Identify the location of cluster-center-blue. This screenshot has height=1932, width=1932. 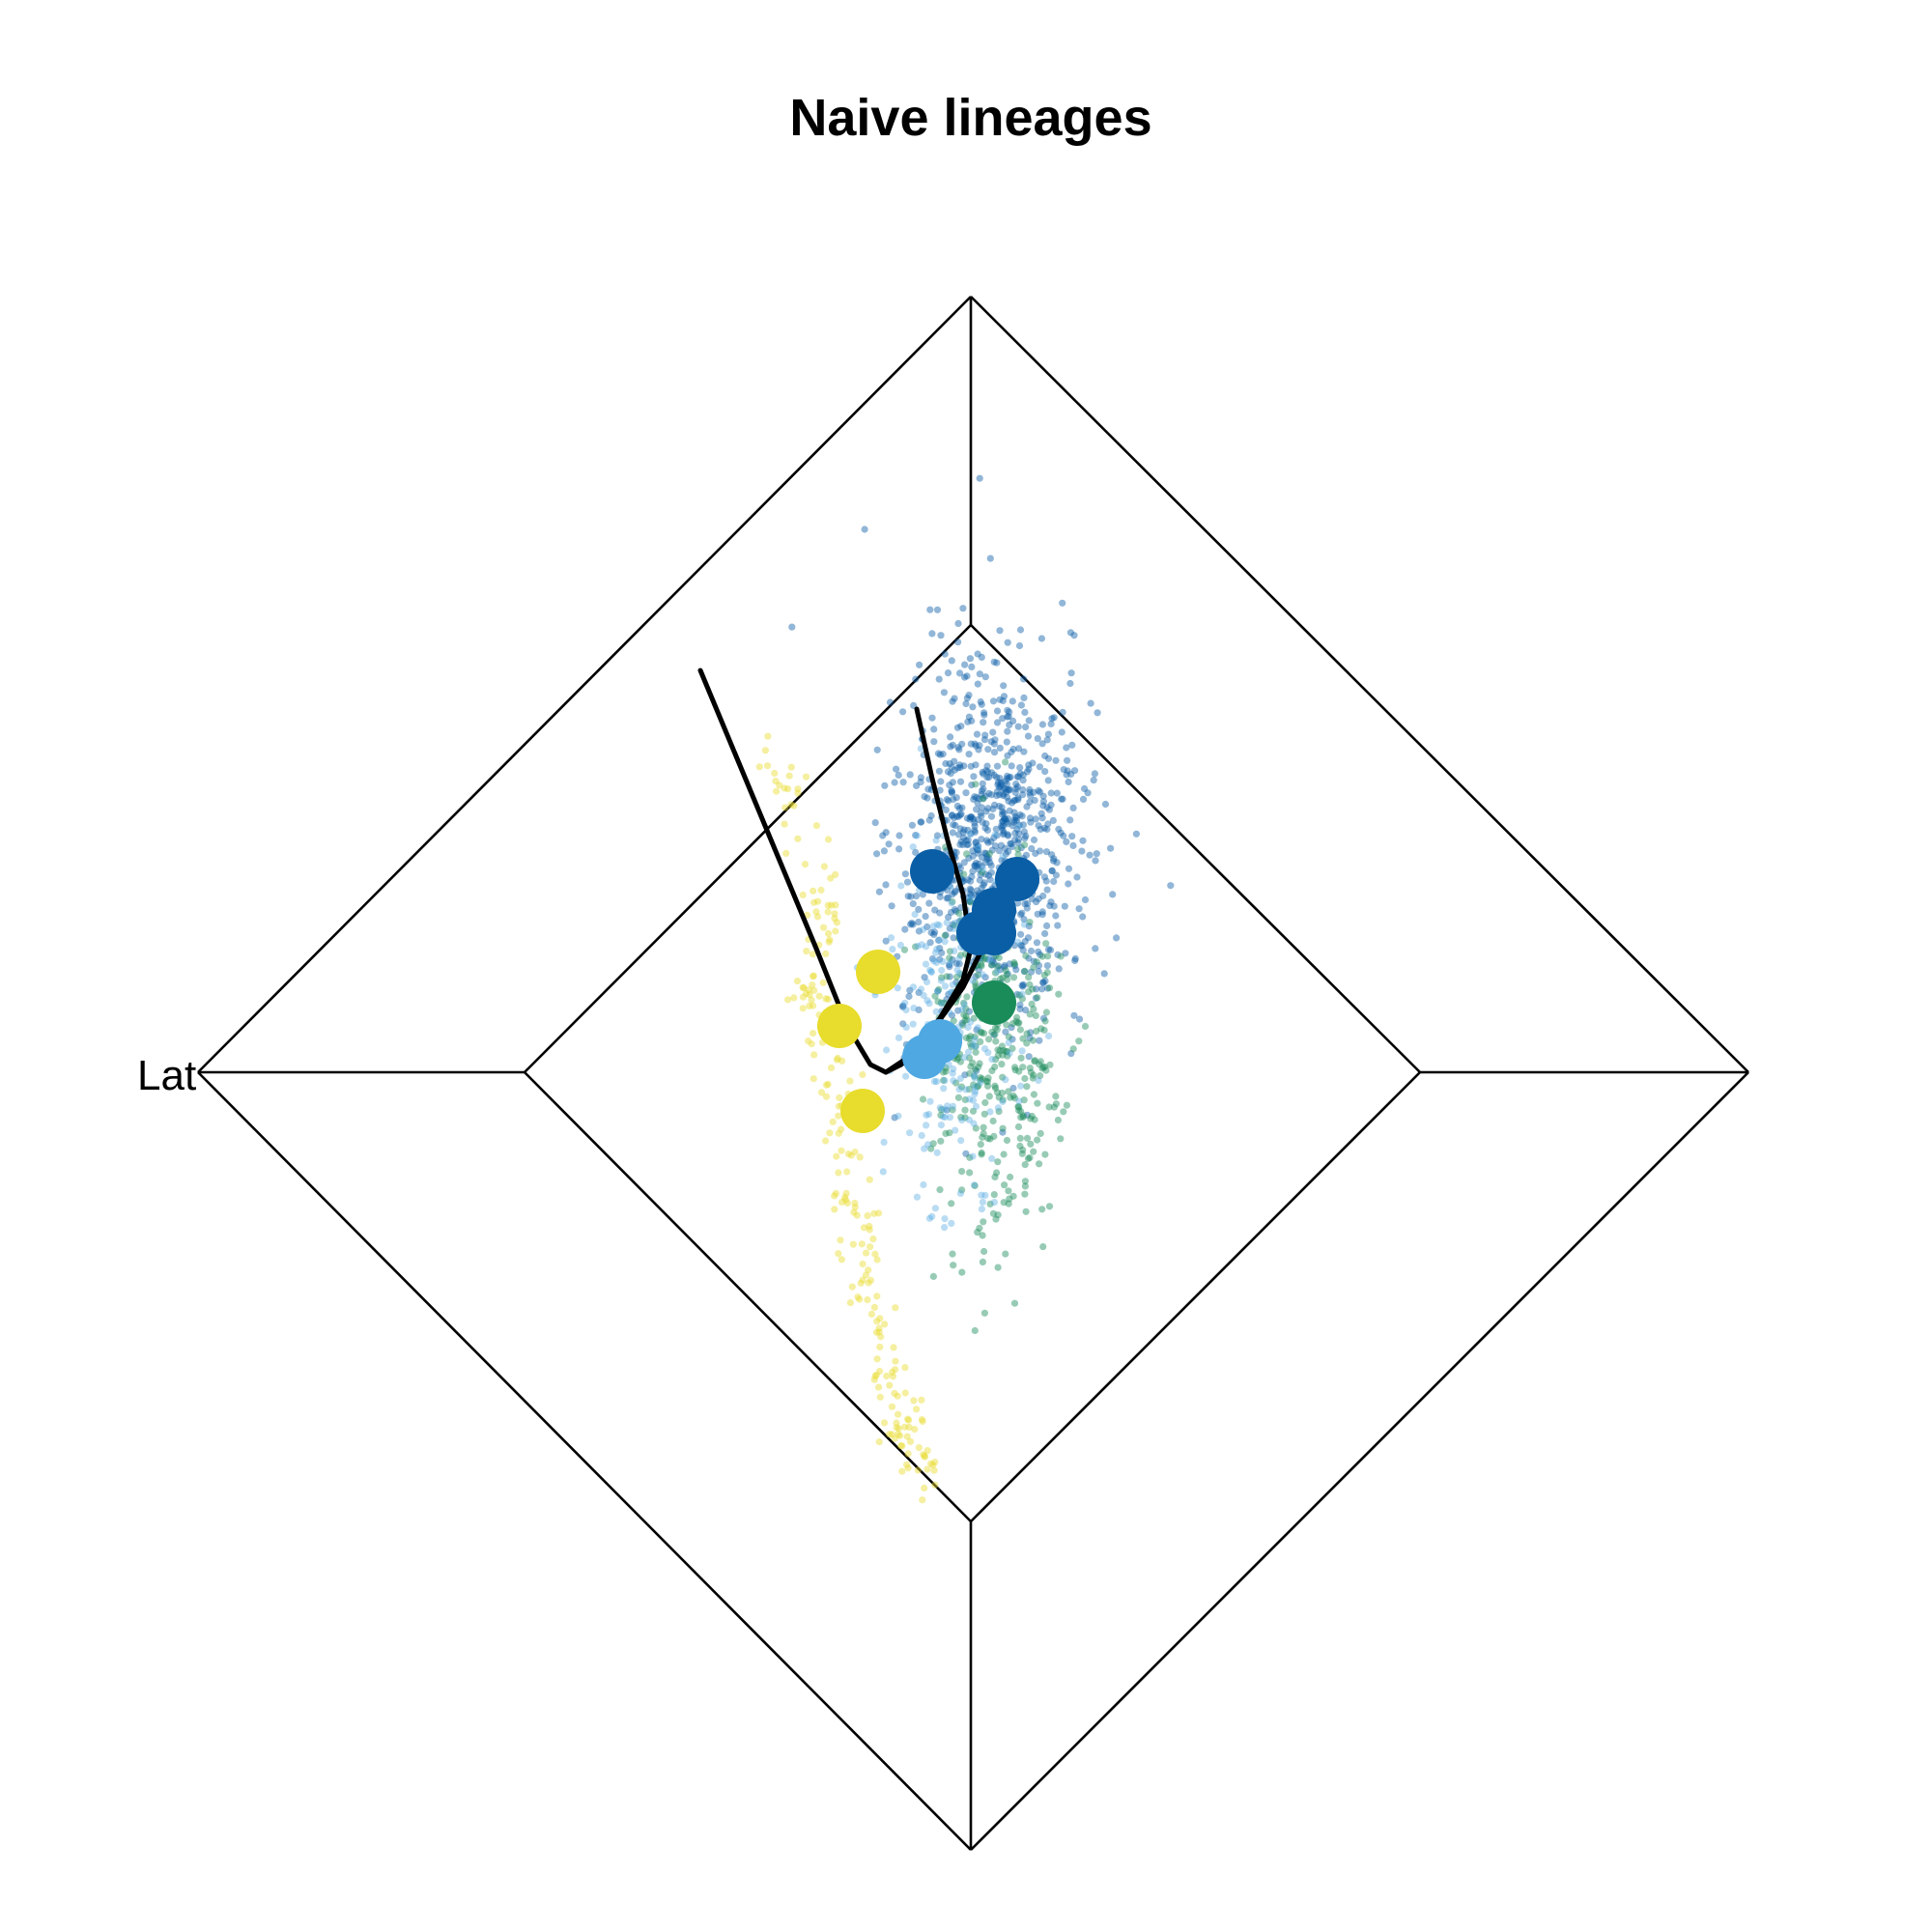
(994, 933).